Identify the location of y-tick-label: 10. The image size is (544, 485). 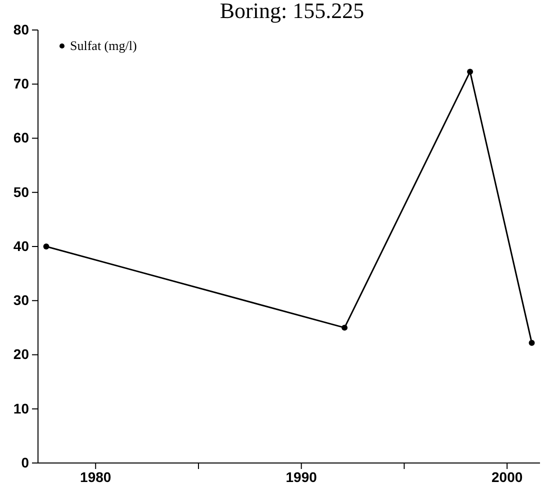
(21, 408).